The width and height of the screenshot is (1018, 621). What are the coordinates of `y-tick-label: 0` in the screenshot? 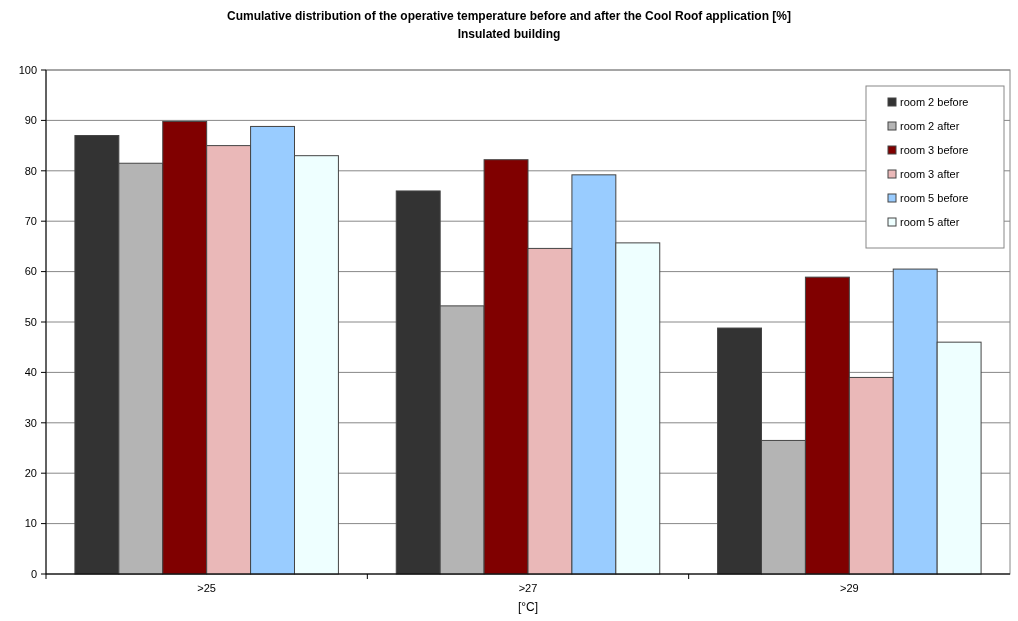 It's located at (33, 573).